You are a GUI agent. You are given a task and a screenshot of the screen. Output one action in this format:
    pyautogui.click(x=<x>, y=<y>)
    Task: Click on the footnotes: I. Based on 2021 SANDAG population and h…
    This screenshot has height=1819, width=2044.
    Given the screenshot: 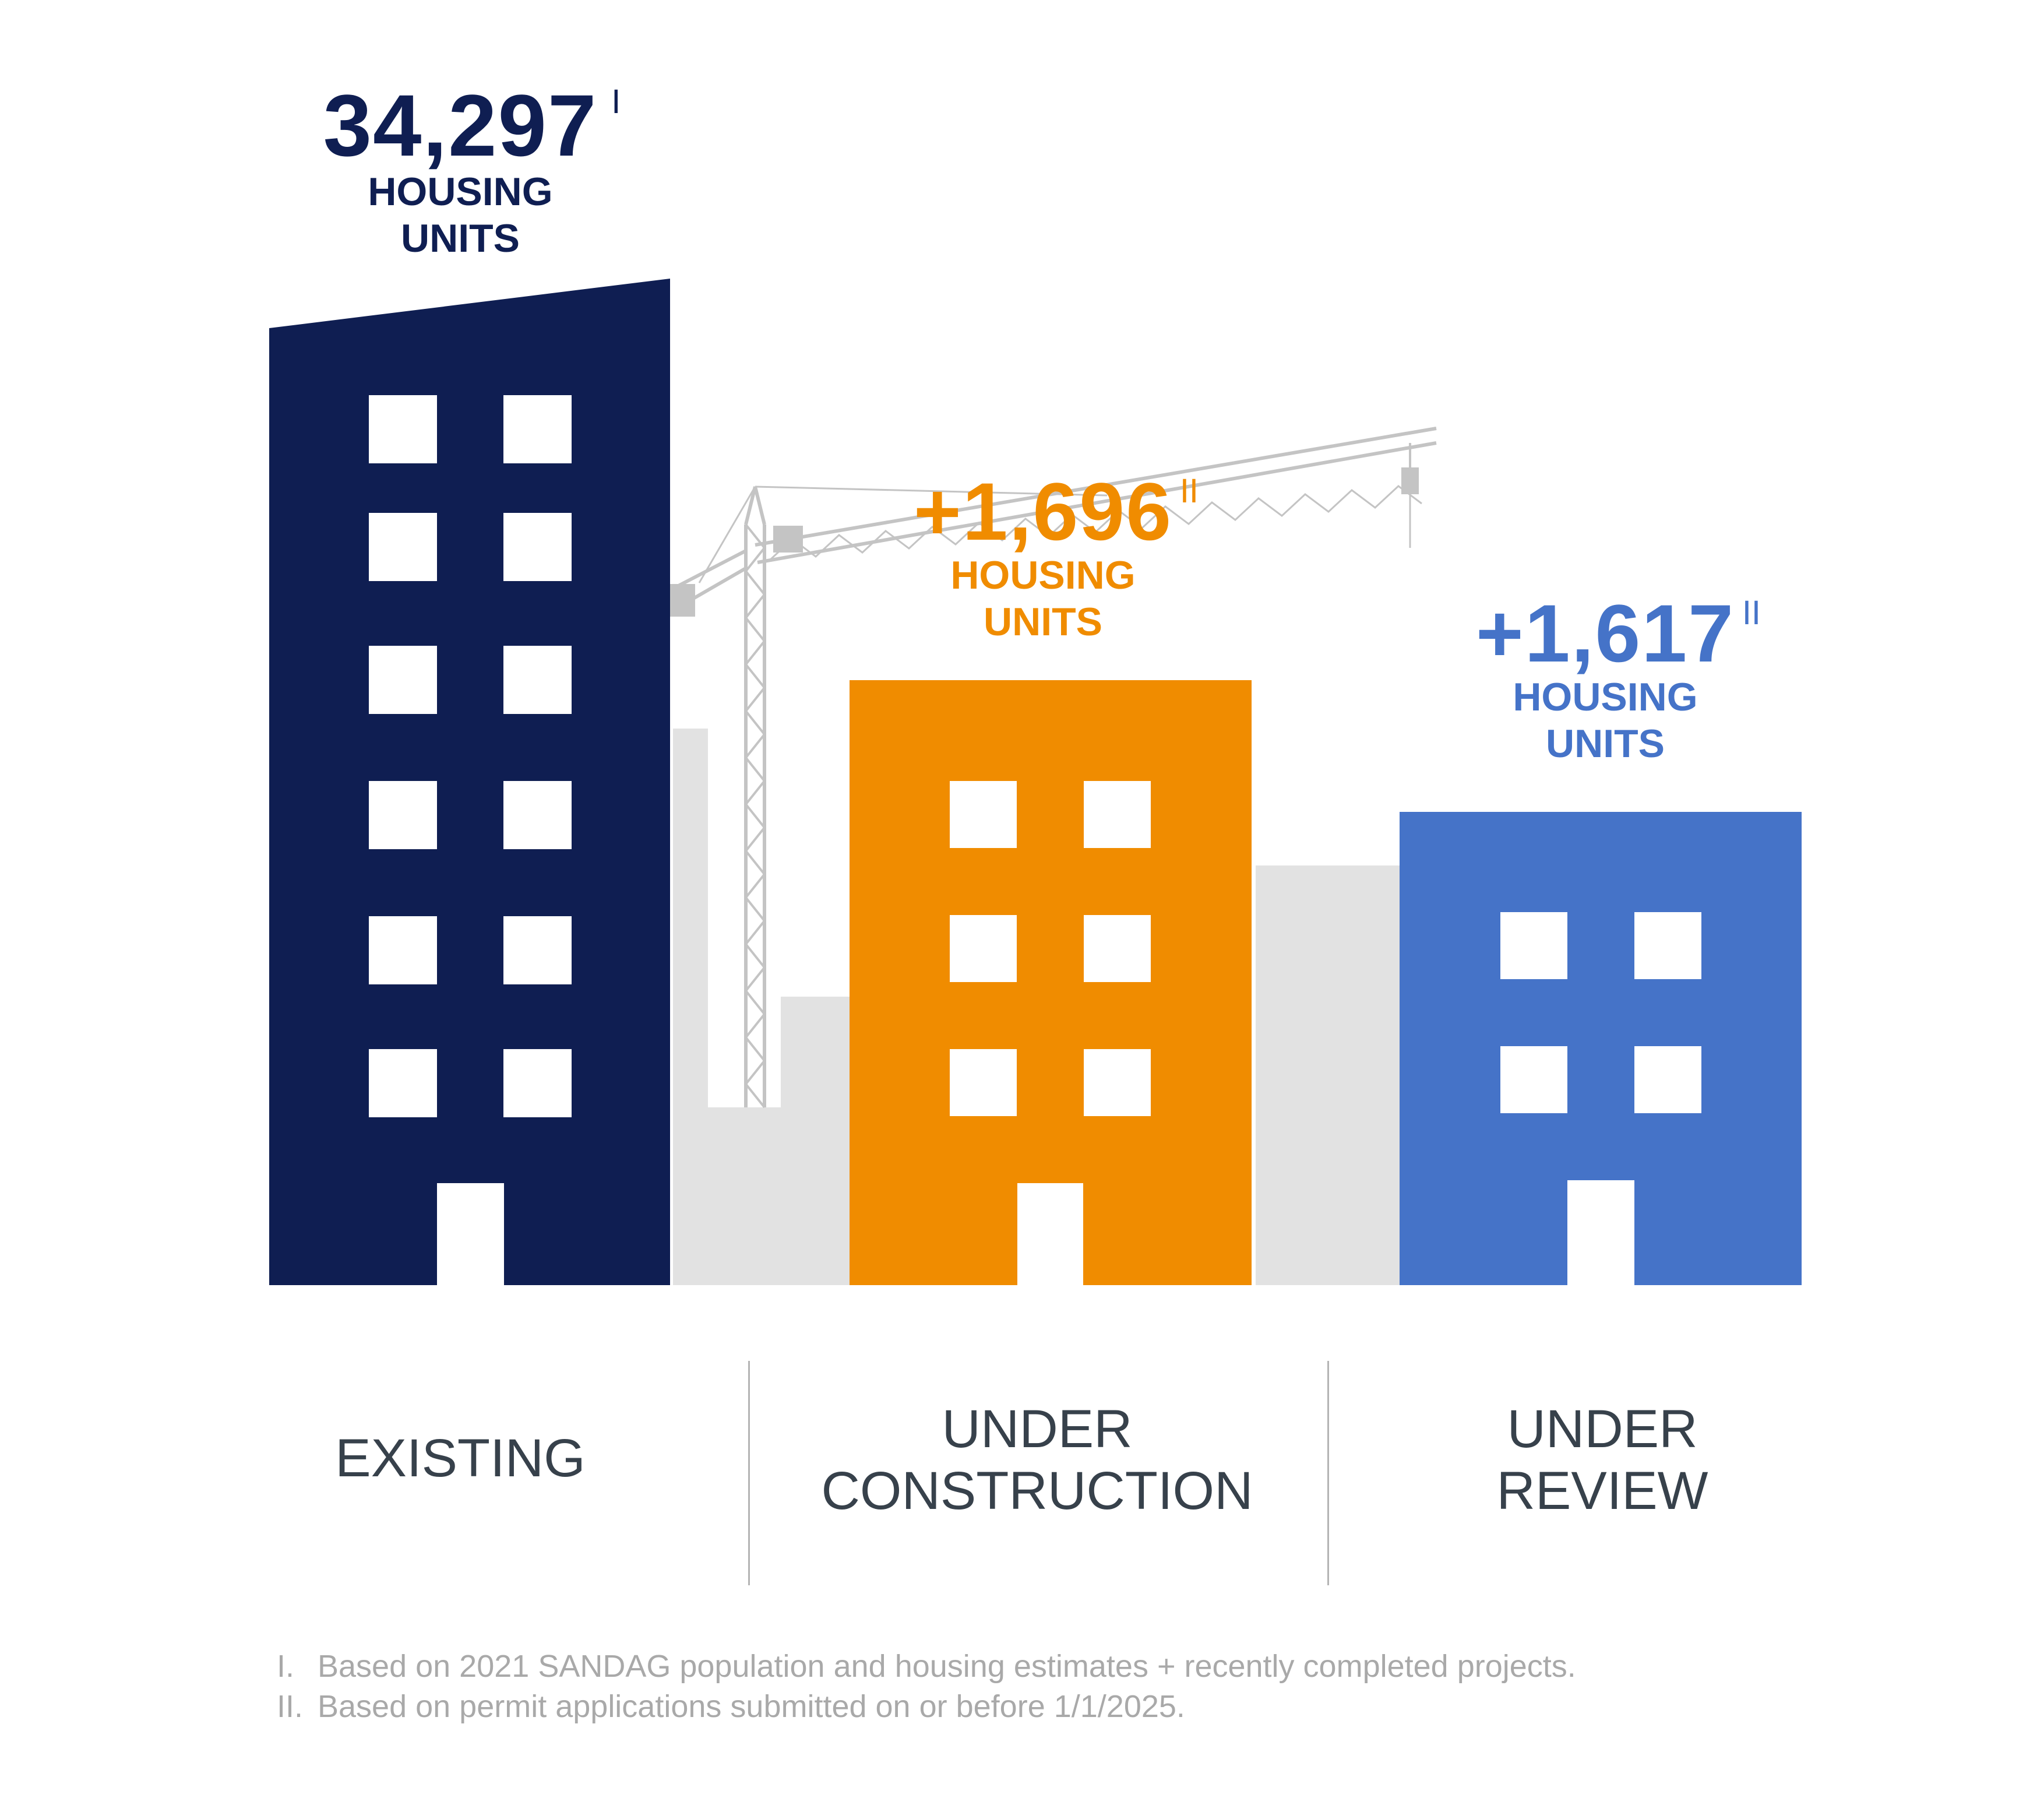 What is the action you would take?
    pyautogui.click(x=926, y=1686)
    